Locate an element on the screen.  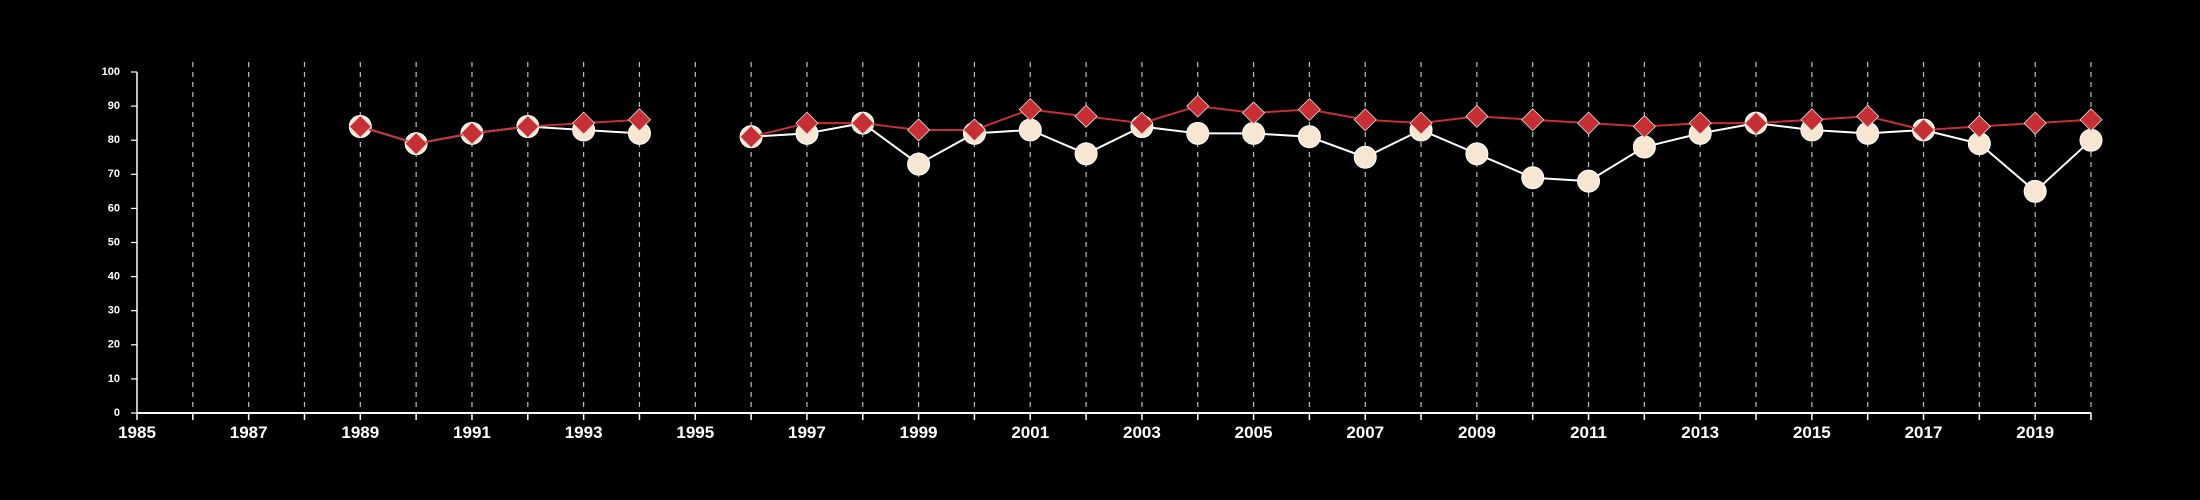
x-tick-label: 1995 is located at coordinates (695, 432).